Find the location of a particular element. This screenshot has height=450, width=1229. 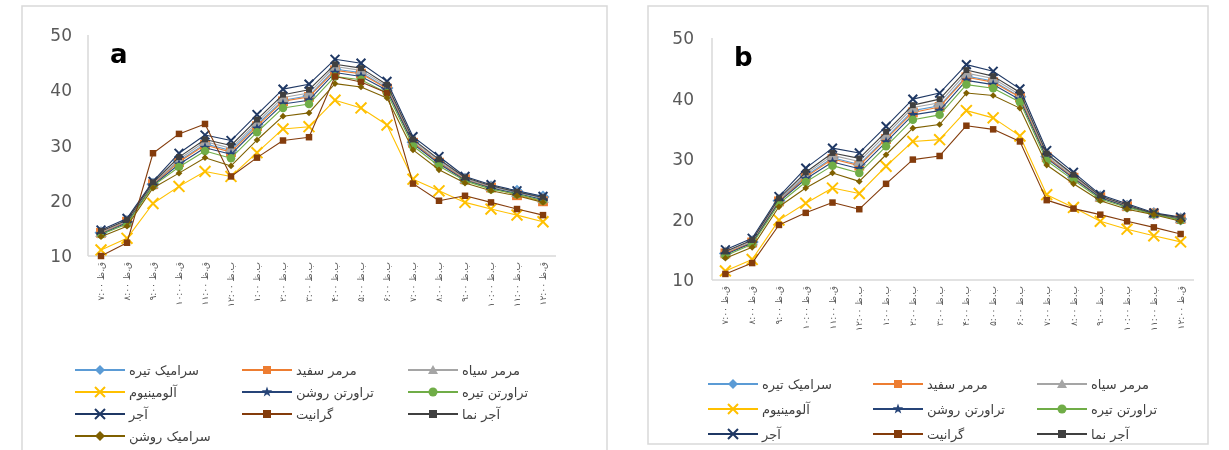

chart-title: a is located at coordinates (119, 54).